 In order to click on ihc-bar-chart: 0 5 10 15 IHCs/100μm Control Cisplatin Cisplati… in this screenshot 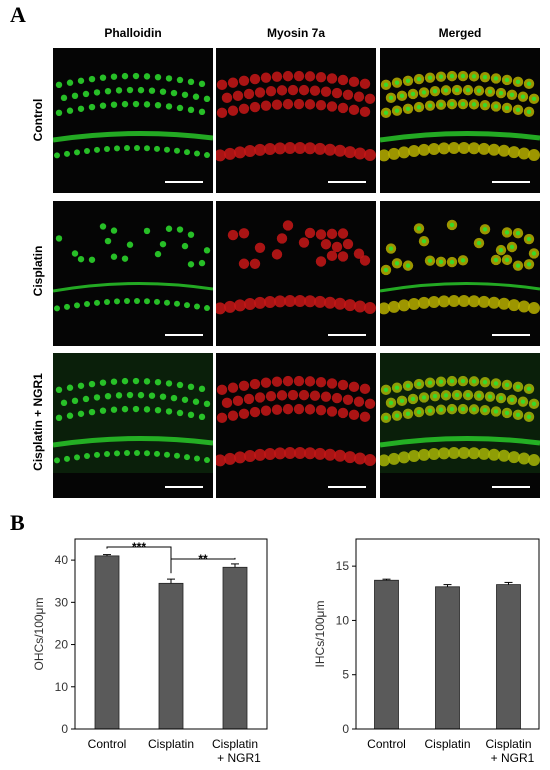, I will do `click(426, 651)`.